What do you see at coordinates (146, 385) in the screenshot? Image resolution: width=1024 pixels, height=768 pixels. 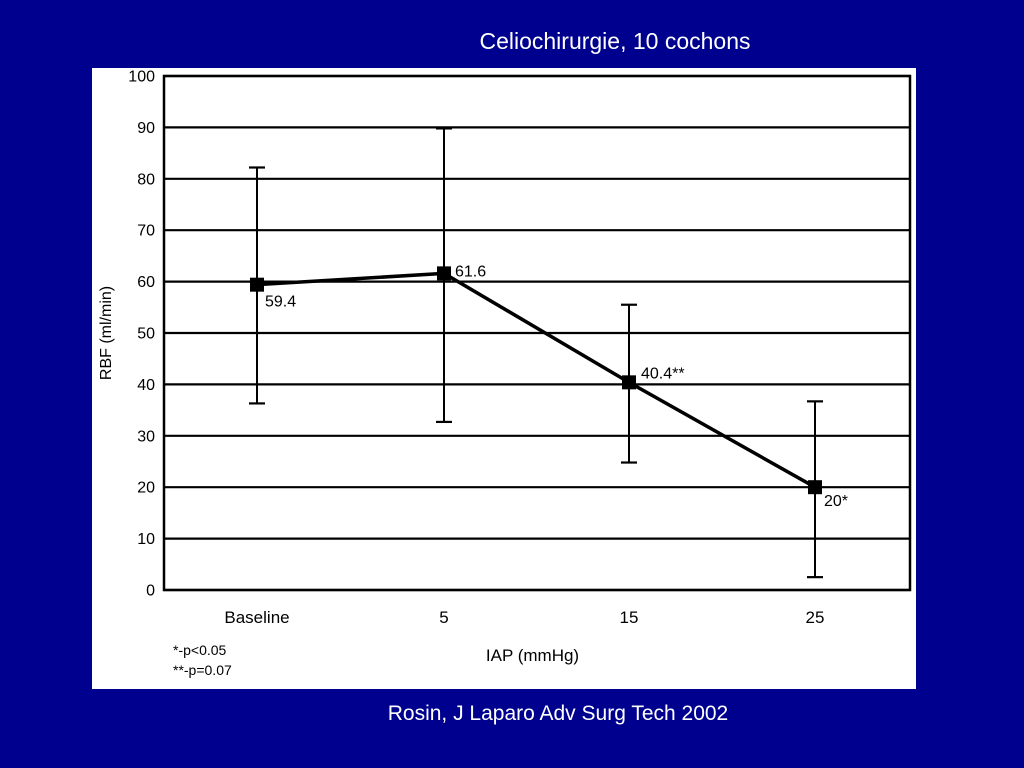 I see `y-tick-label-40: 40` at bounding box center [146, 385].